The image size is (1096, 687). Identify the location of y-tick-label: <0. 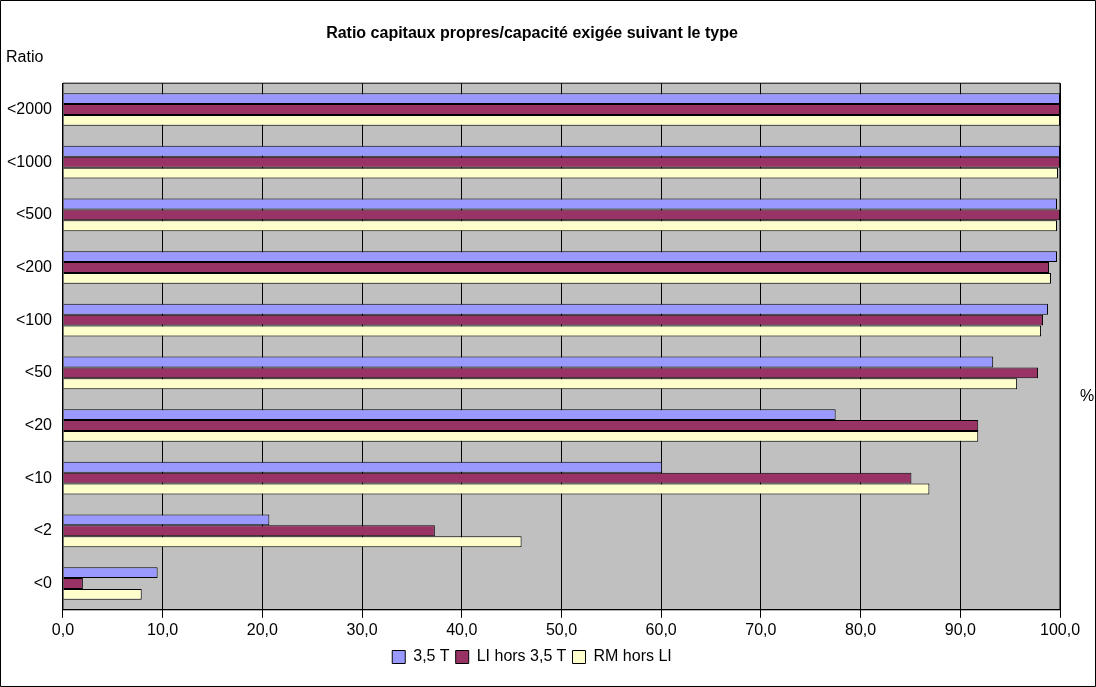
(43, 582).